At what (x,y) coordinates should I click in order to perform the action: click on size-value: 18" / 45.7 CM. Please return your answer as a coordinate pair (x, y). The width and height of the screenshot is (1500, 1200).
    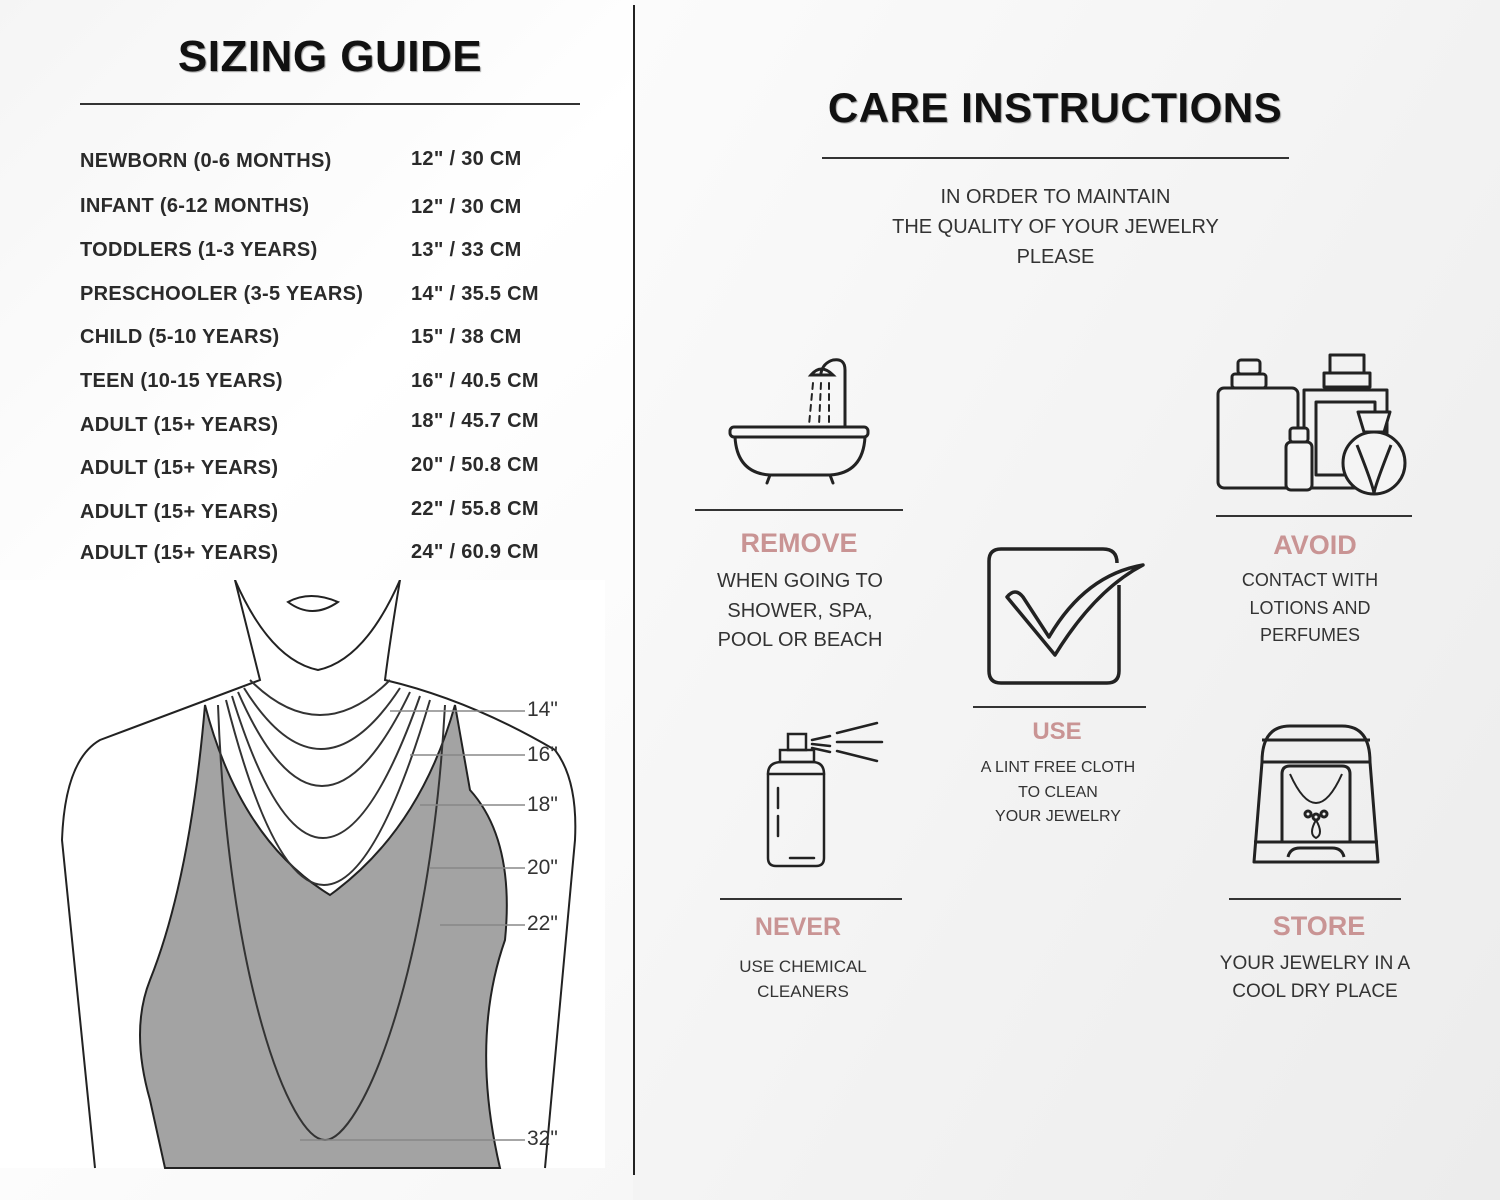
    Looking at the image, I should click on (475, 421).